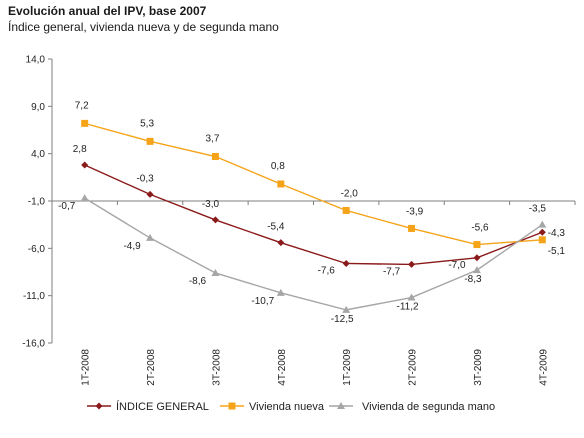 This screenshot has height=438, width=584. Describe the element at coordinates (408, 307) in the screenshot. I see `data-label: -11,2` at that location.